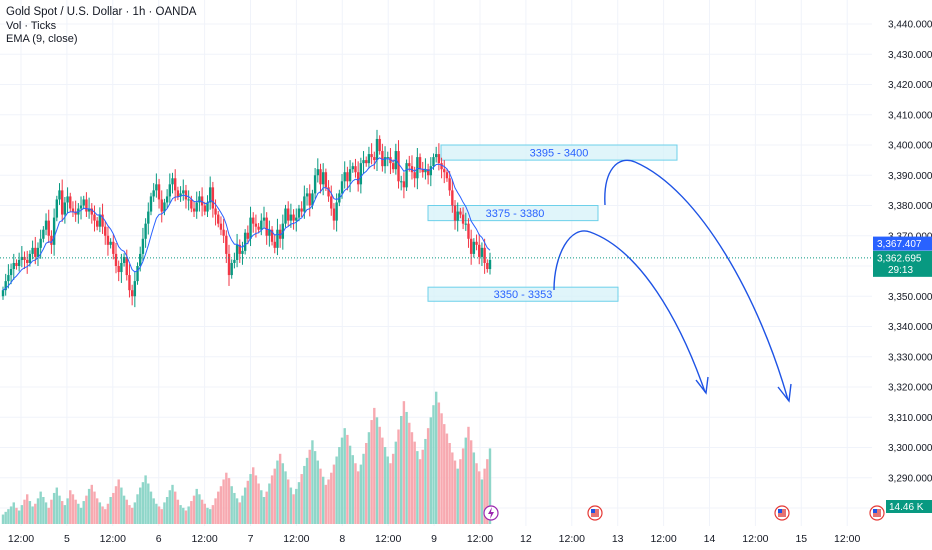 The width and height of the screenshot is (932, 550). I want to click on ema-line, so click(246, 224).